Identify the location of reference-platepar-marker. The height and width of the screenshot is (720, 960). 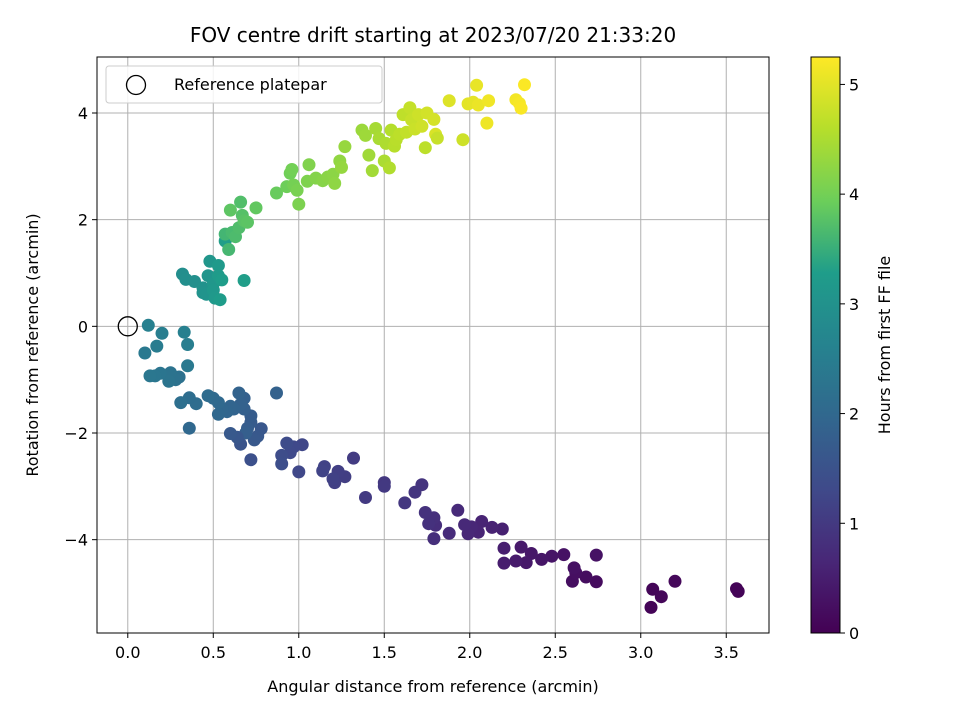
(127, 326).